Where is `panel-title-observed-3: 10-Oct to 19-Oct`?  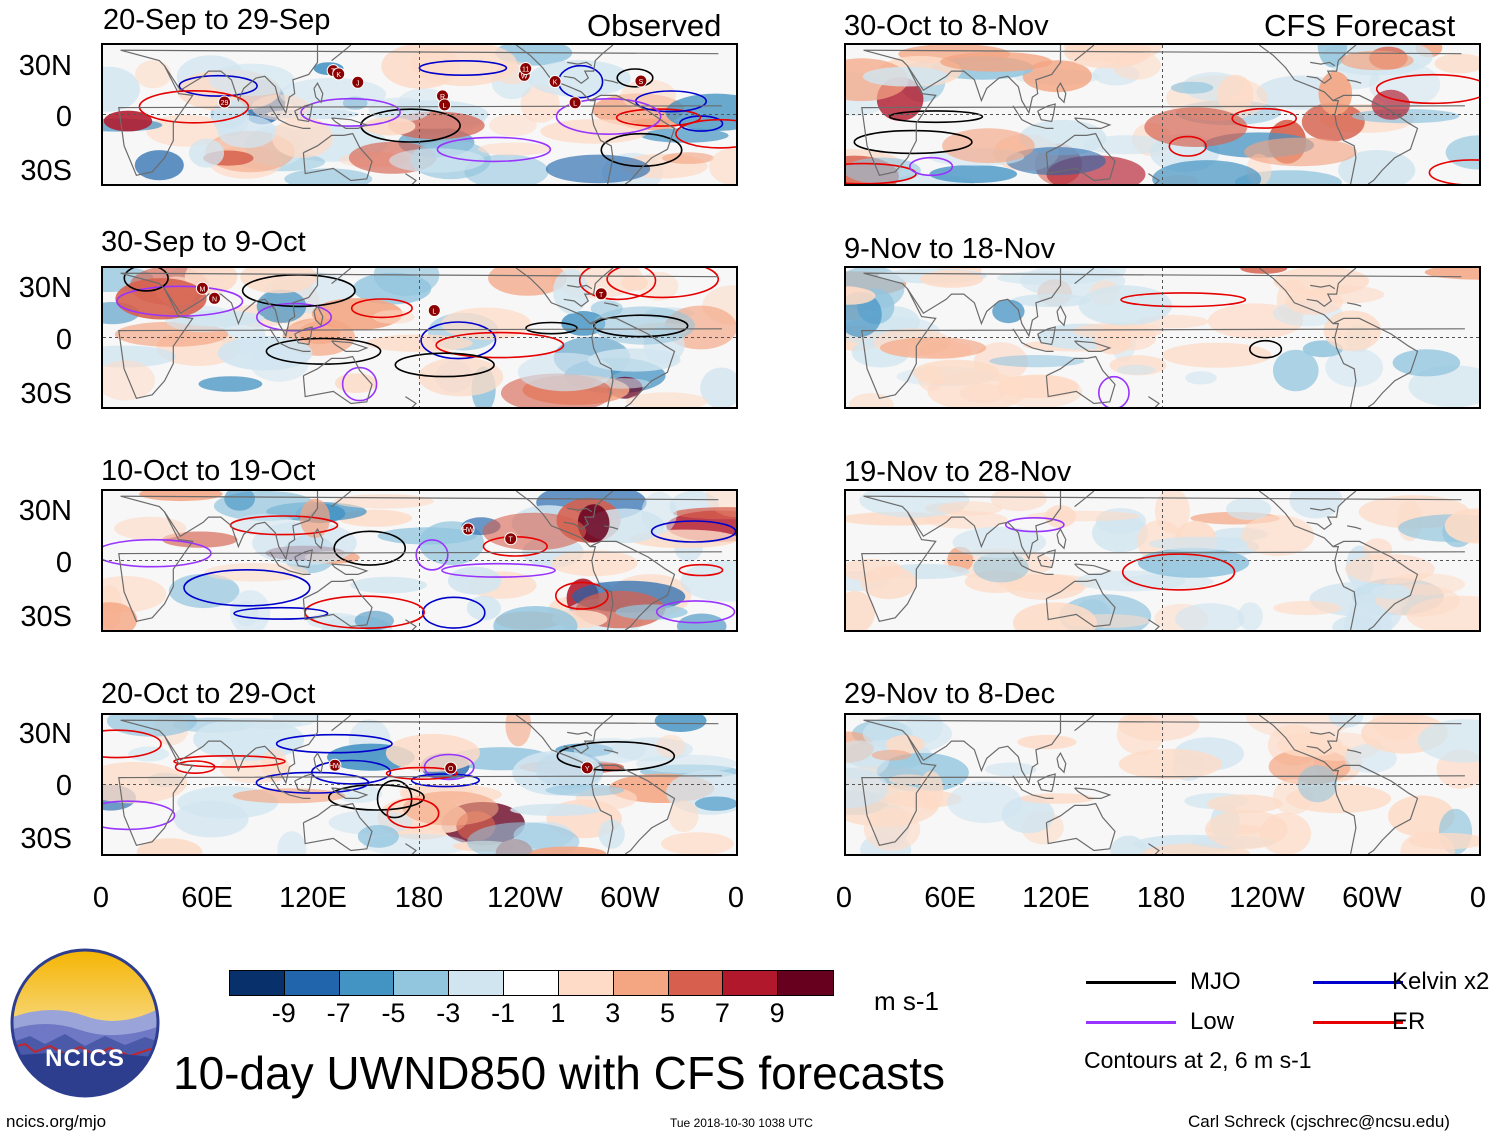
panel-title-observed-3: 10-Oct to 19-Oct is located at coordinates (208, 471).